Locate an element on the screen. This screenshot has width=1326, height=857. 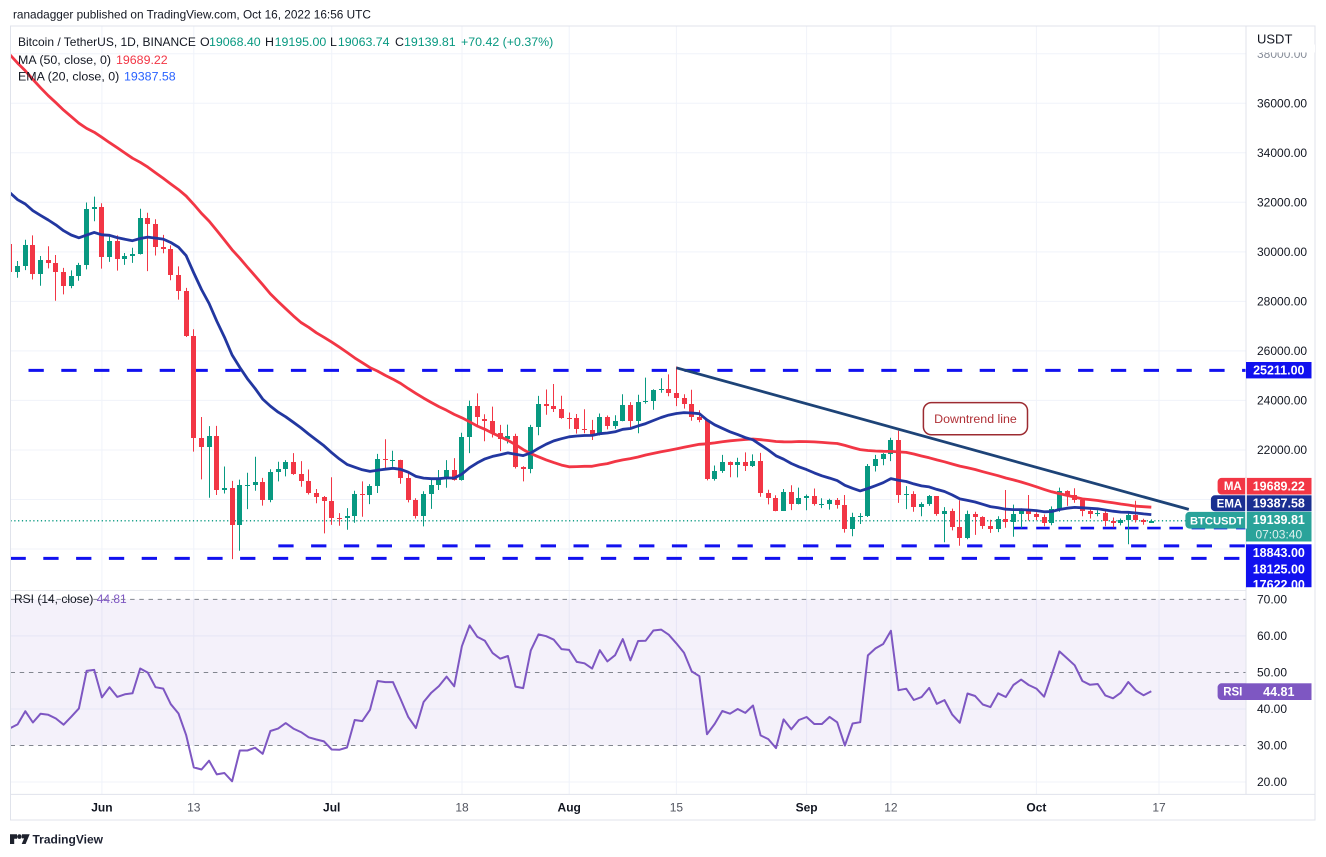
svg-text: 36000.00 is located at coordinates (1282, 103).